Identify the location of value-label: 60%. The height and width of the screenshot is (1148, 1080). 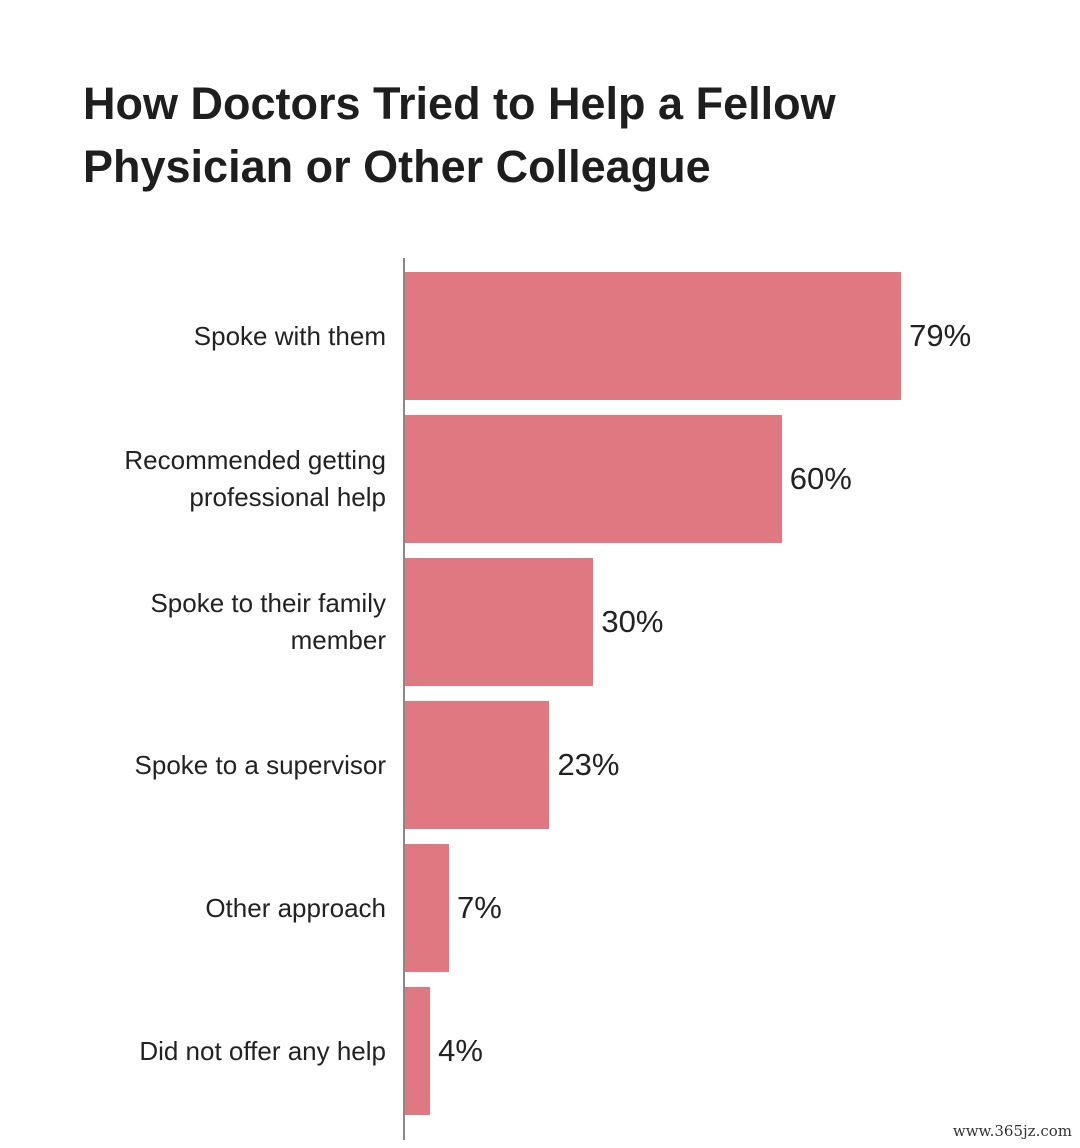
(820, 478).